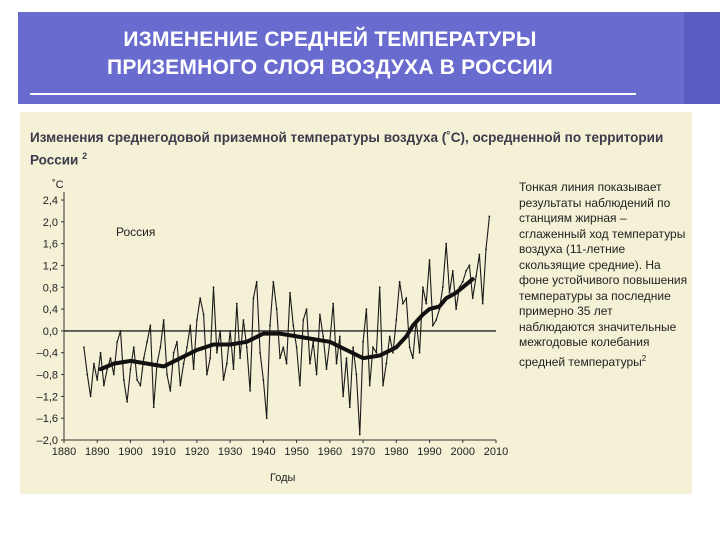  I want to click on y-tick-label: 1,2, so click(50, 266).